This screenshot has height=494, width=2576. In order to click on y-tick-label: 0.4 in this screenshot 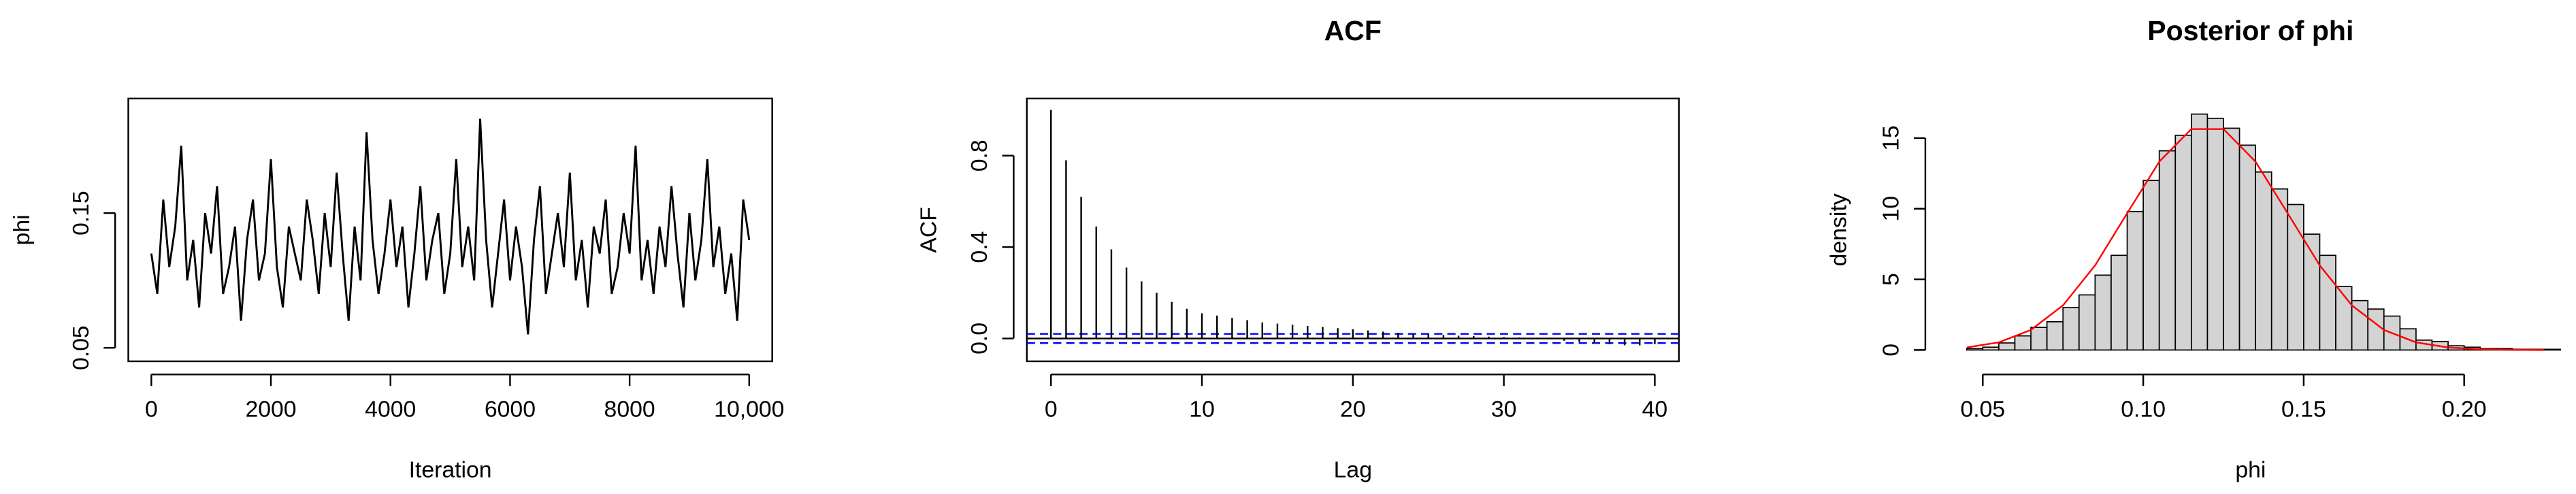, I will do `click(979, 247)`.